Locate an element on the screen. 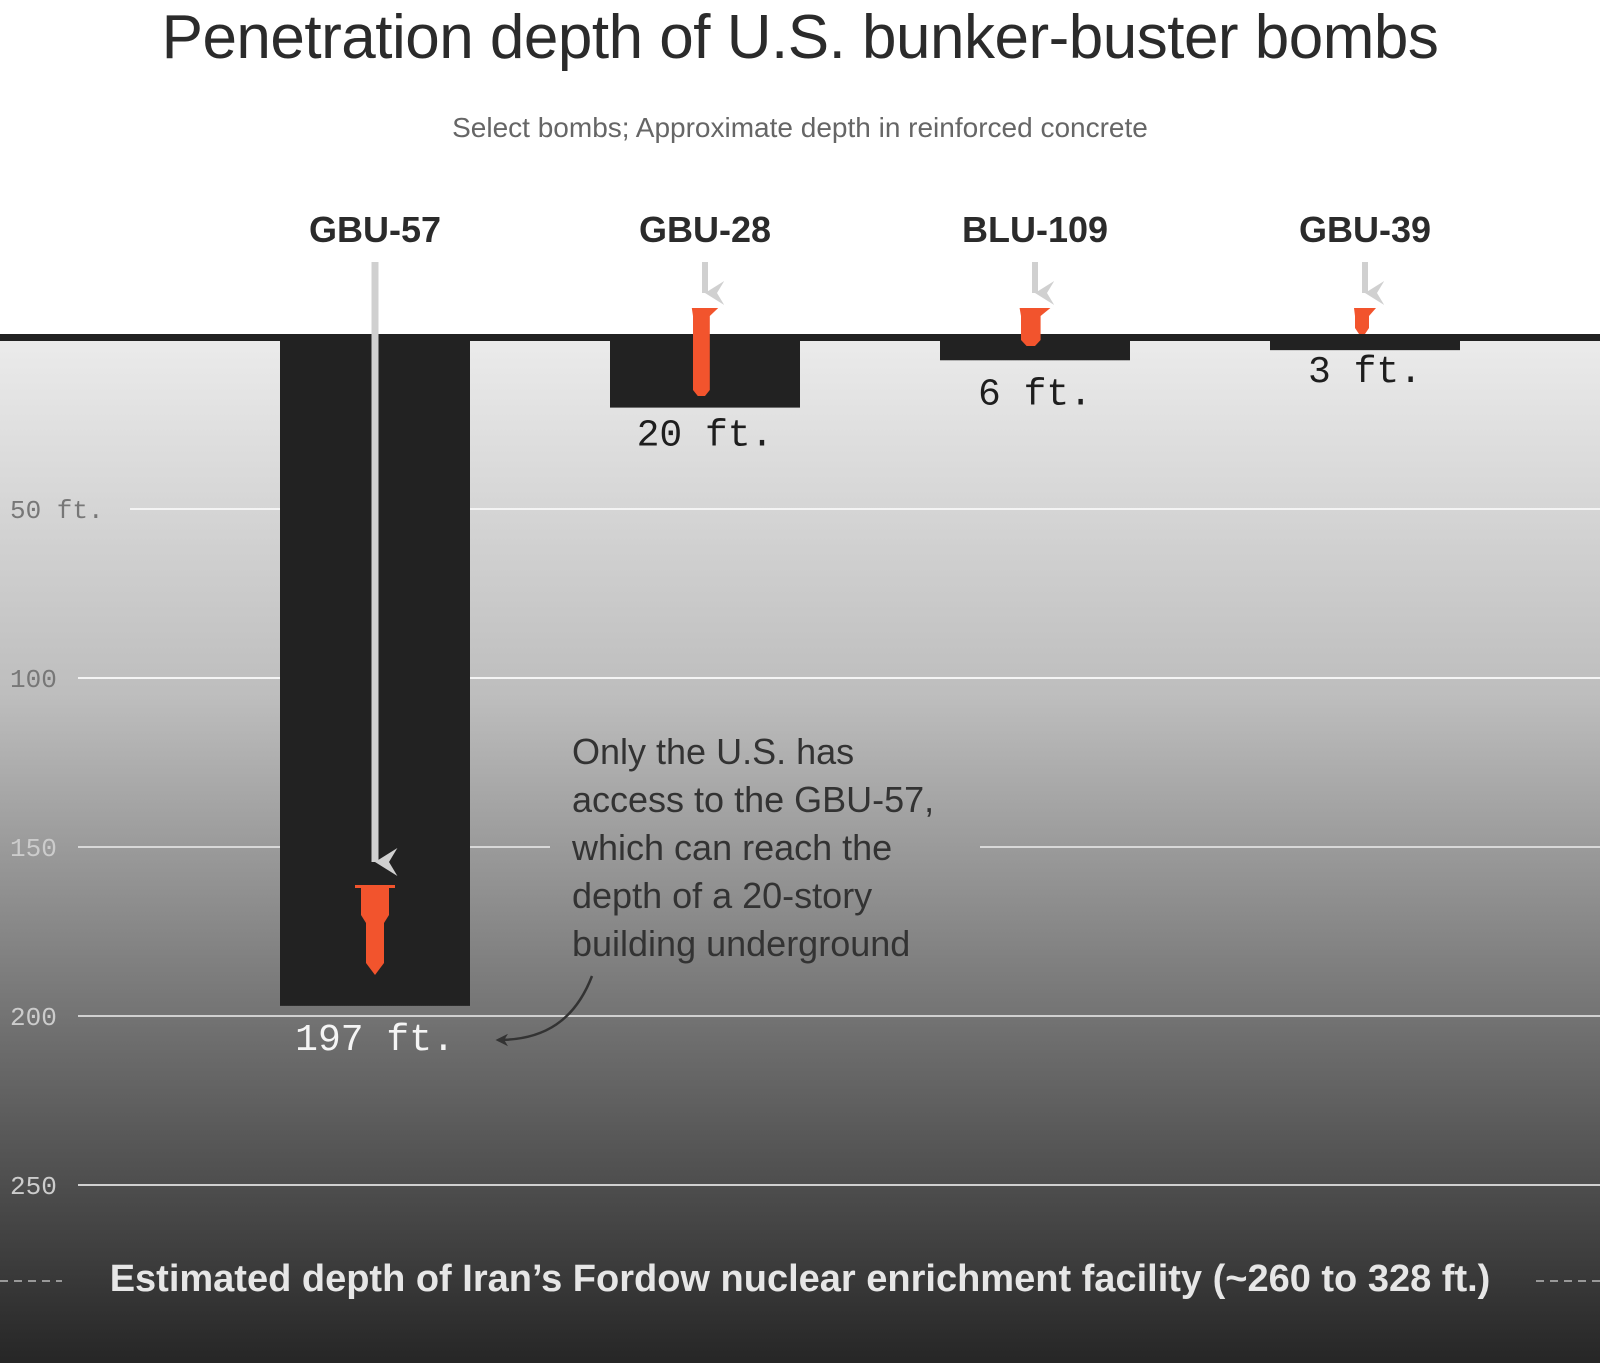  annotation-line: depth of a 20-story is located at coordinates (722, 895).